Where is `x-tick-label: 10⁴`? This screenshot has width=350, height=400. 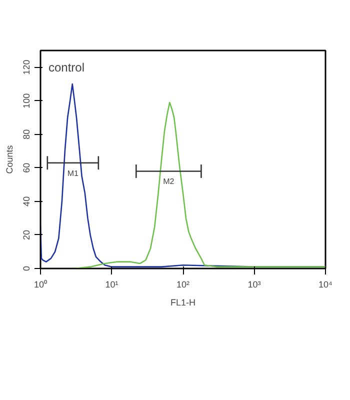
x-tick-label: 10⁴ is located at coordinates (325, 285).